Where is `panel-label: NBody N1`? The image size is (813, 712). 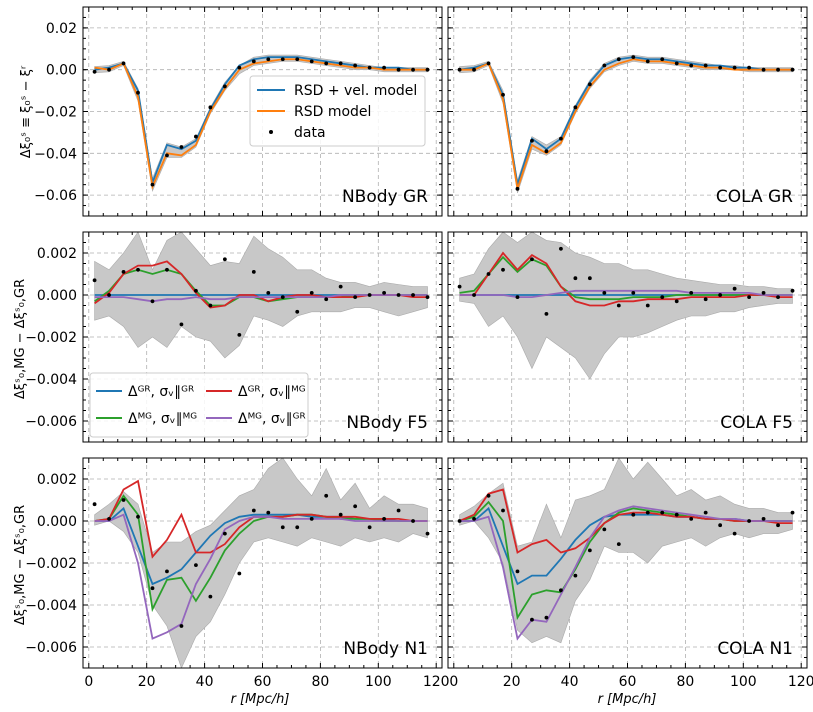
panel-label: NBody N1 is located at coordinates (385, 649).